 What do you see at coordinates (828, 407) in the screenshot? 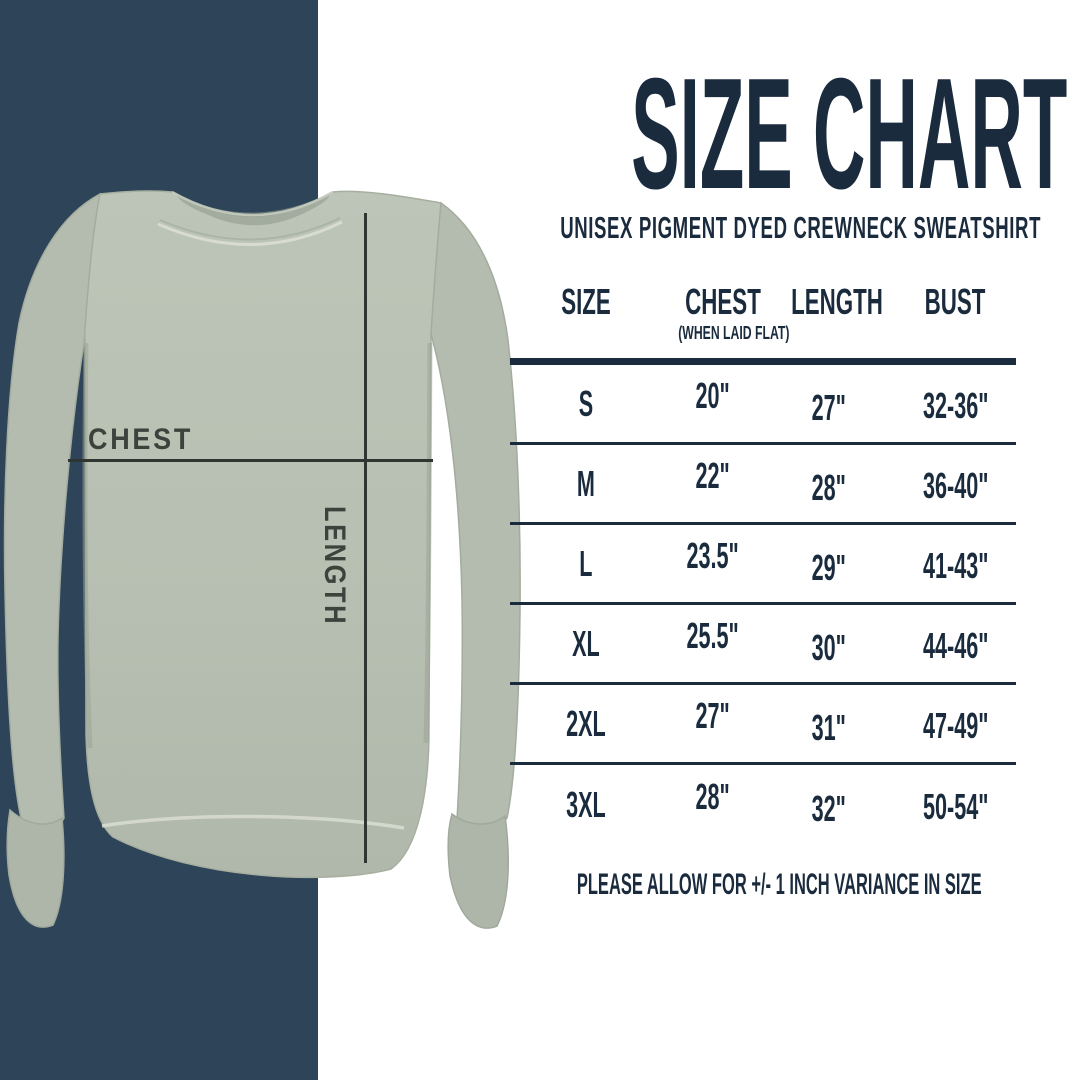
I see `cell-length: 27"` at bounding box center [828, 407].